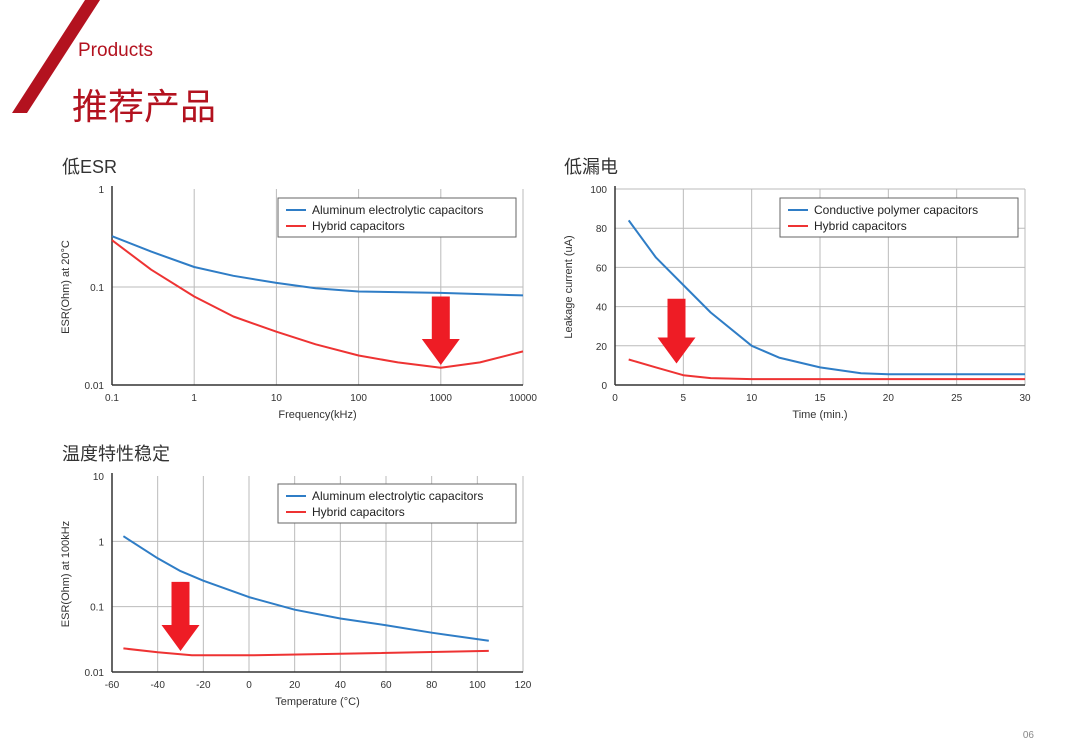 This screenshot has height=754, width=1080. Describe the element at coordinates (116, 454) in the screenshot. I see `section-title-temperature: 温度特性稳定` at that location.